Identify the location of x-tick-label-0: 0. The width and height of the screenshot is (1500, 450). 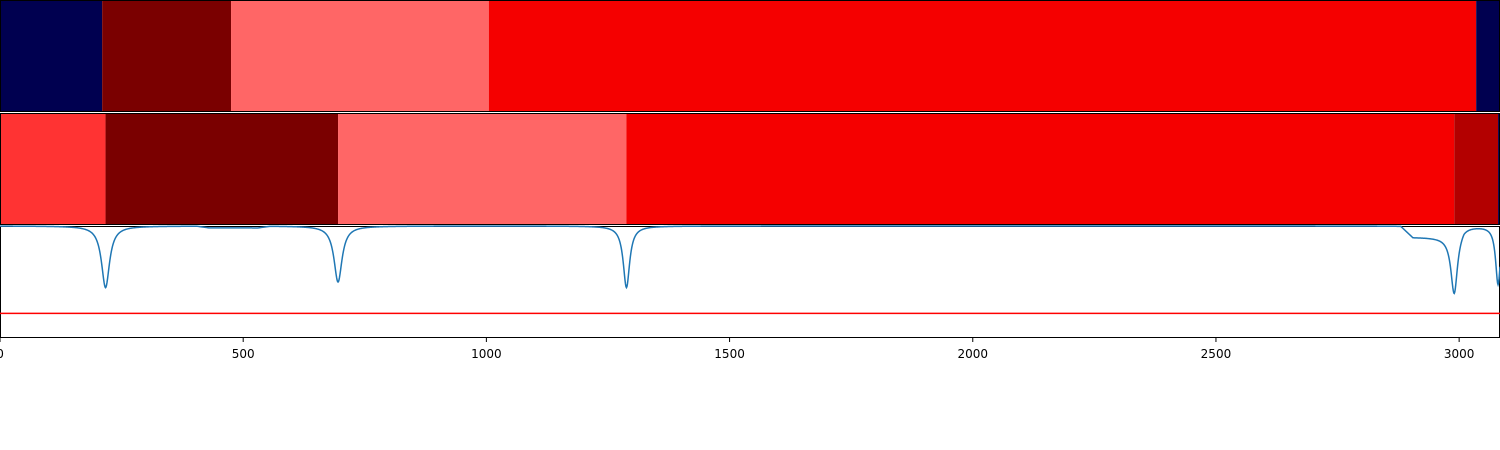
(2, 354).